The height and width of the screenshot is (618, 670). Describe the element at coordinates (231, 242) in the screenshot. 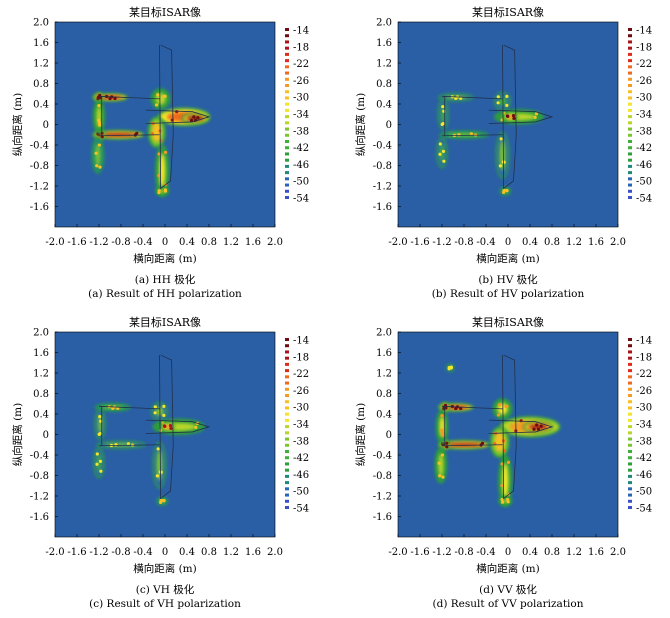

I see `x-tick-label: 1.2` at that location.